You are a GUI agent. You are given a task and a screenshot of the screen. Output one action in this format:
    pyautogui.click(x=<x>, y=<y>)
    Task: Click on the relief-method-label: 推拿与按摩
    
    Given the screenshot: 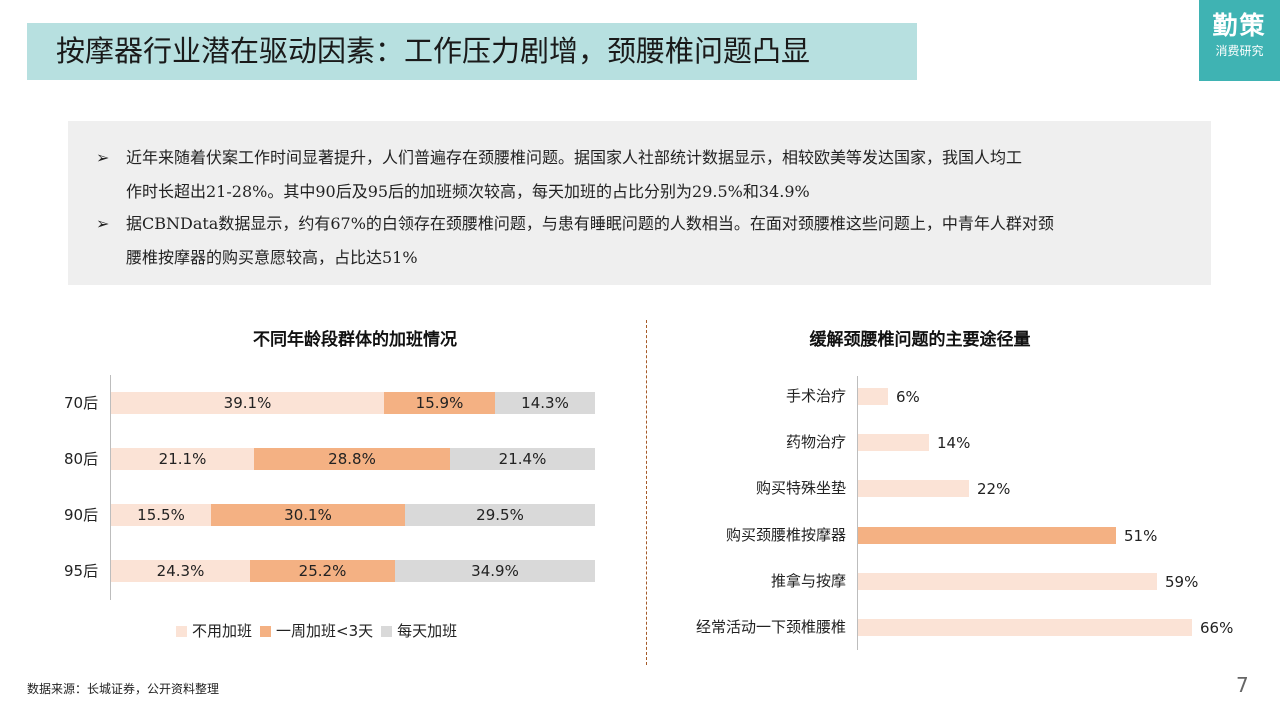 What is the action you would take?
    pyautogui.click(x=808, y=581)
    